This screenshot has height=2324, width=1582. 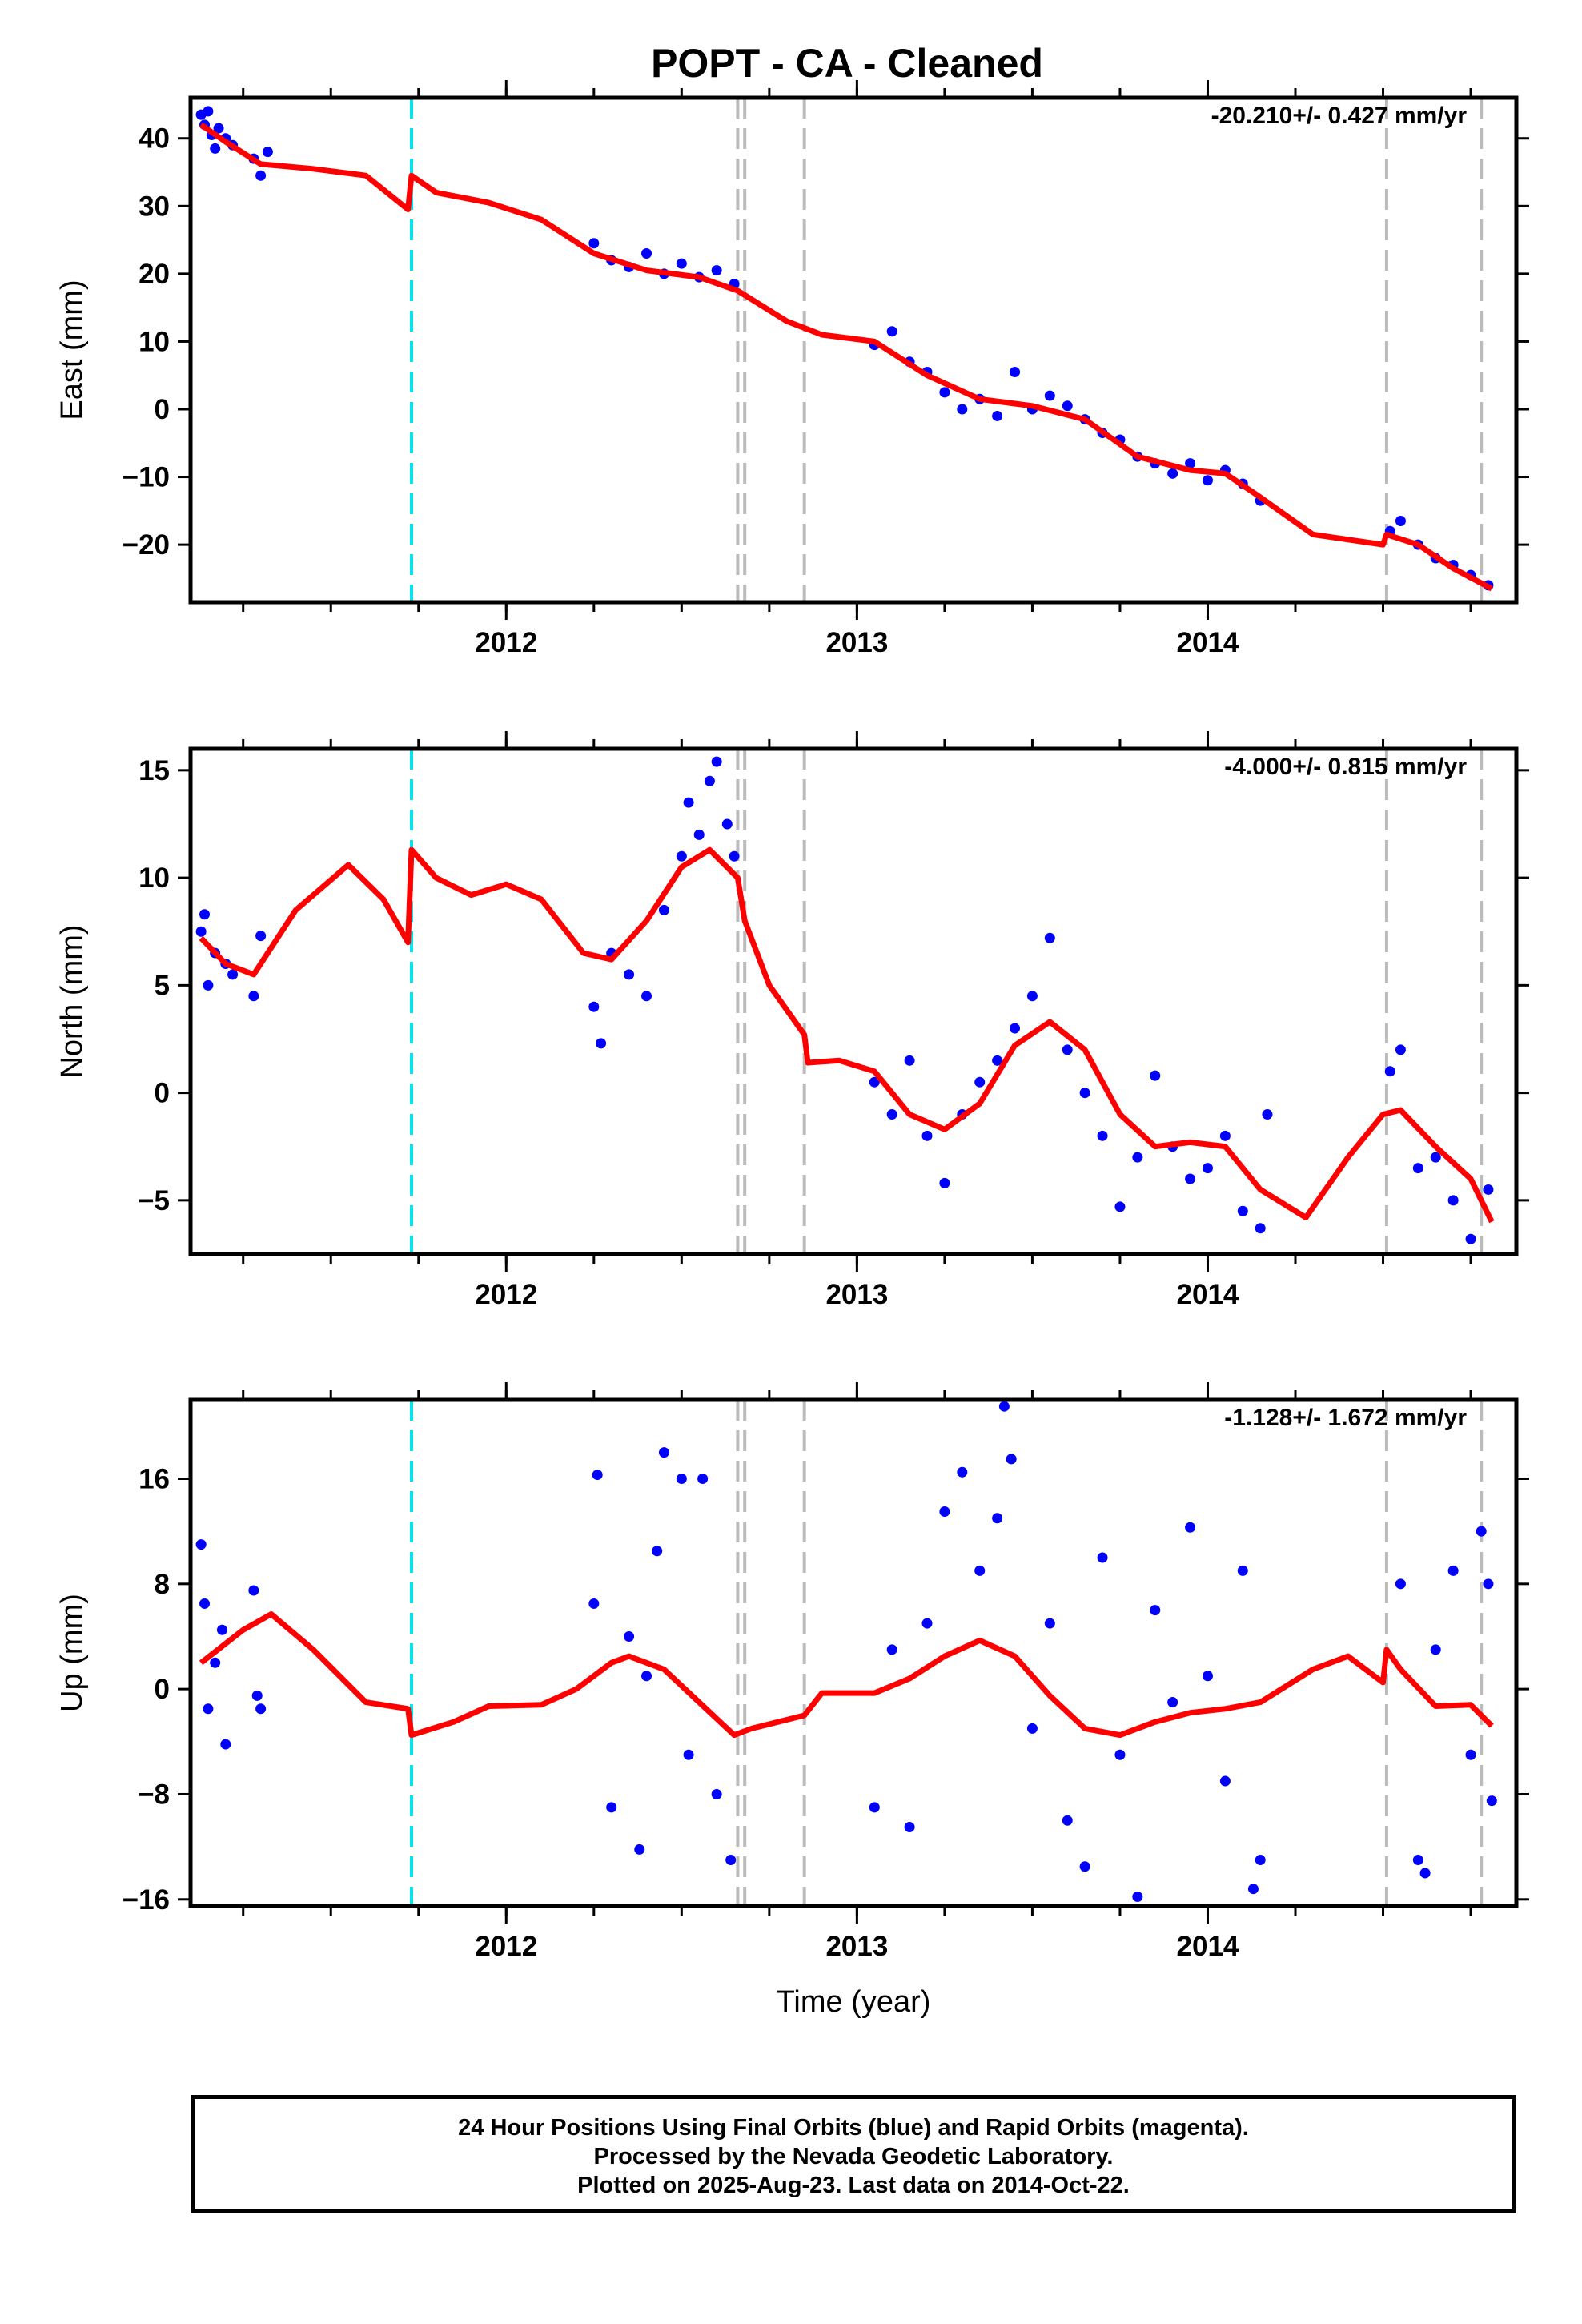 I want to click on rate-label: -20.210+/- 0.427 mm/yr, so click(x=1339, y=116).